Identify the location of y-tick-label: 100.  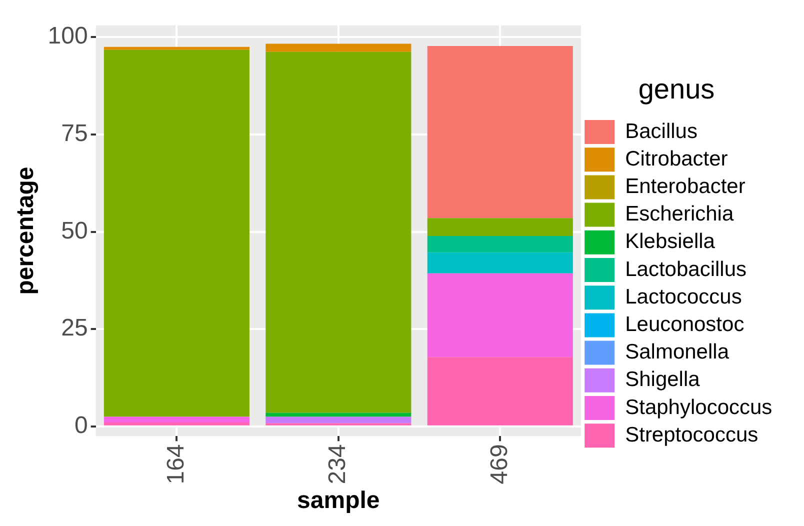
(68, 36).